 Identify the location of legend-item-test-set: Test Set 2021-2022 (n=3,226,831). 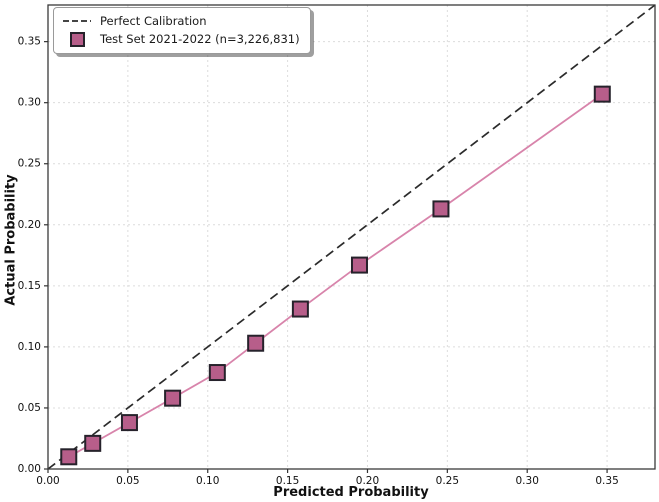
(181, 39).